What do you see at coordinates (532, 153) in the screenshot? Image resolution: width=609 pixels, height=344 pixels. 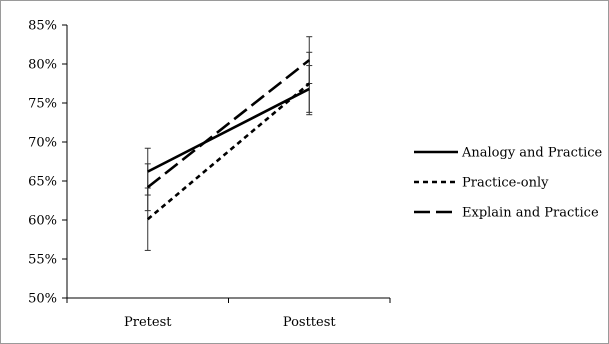 I see `legend-label: Analogy and Practice` at bounding box center [532, 153].